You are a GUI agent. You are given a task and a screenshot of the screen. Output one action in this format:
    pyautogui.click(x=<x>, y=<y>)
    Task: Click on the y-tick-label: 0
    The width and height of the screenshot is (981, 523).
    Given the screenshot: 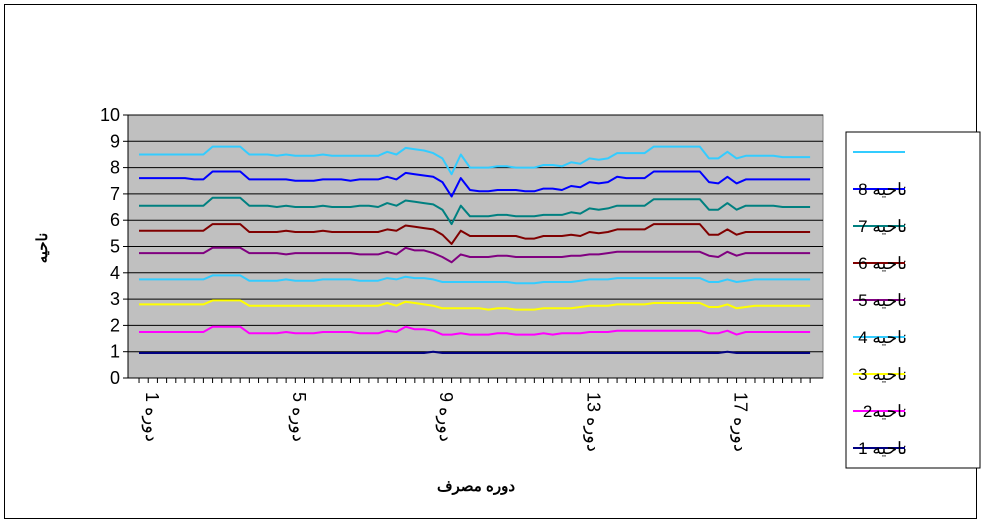 What is the action you would take?
    pyautogui.click(x=115, y=378)
    